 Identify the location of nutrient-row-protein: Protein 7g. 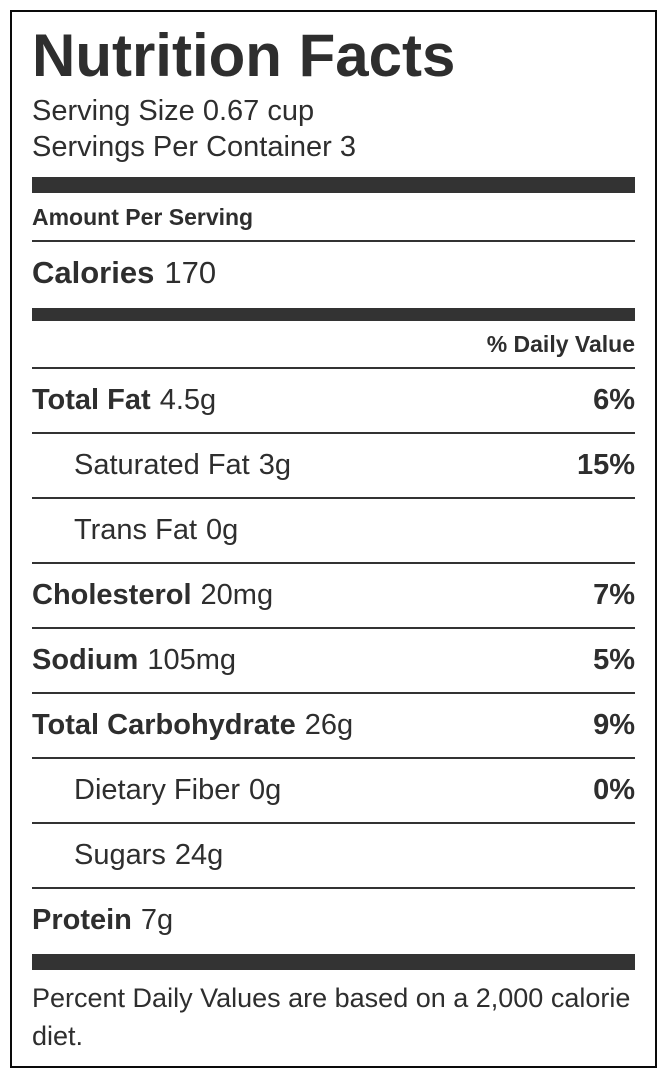
(333, 919).